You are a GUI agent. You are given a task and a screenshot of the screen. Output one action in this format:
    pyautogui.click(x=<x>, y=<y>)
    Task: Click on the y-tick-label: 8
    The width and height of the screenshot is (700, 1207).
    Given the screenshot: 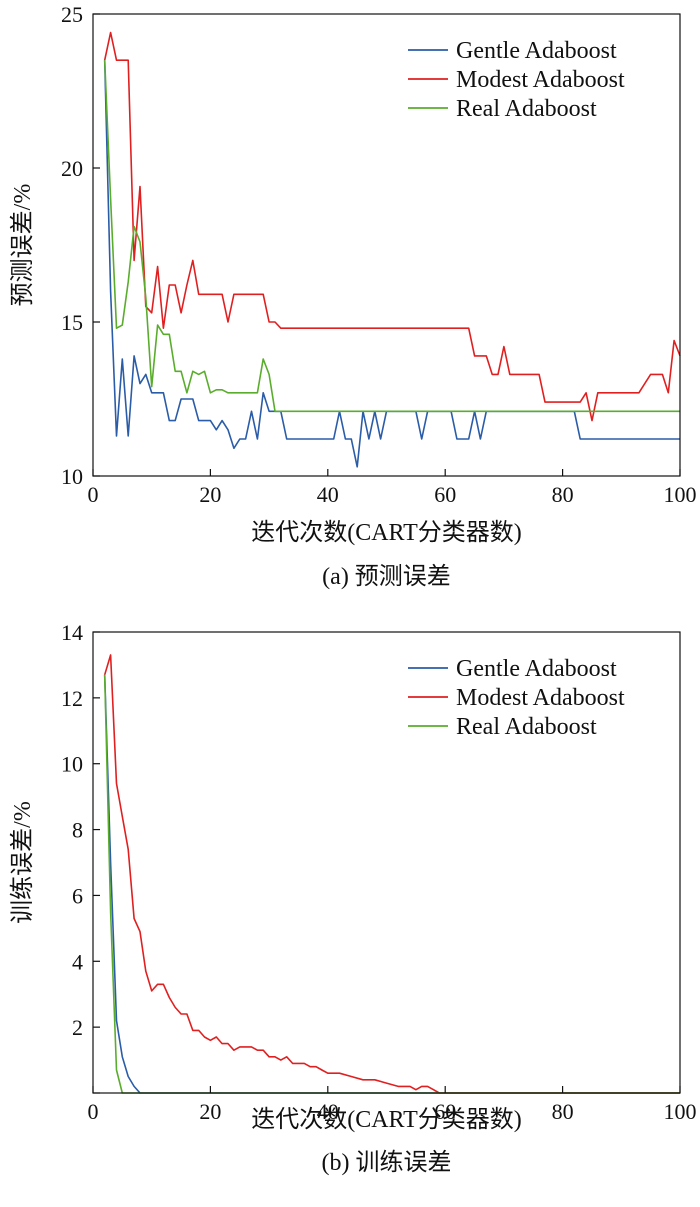 What is the action you would take?
    pyautogui.click(x=77, y=830)
    